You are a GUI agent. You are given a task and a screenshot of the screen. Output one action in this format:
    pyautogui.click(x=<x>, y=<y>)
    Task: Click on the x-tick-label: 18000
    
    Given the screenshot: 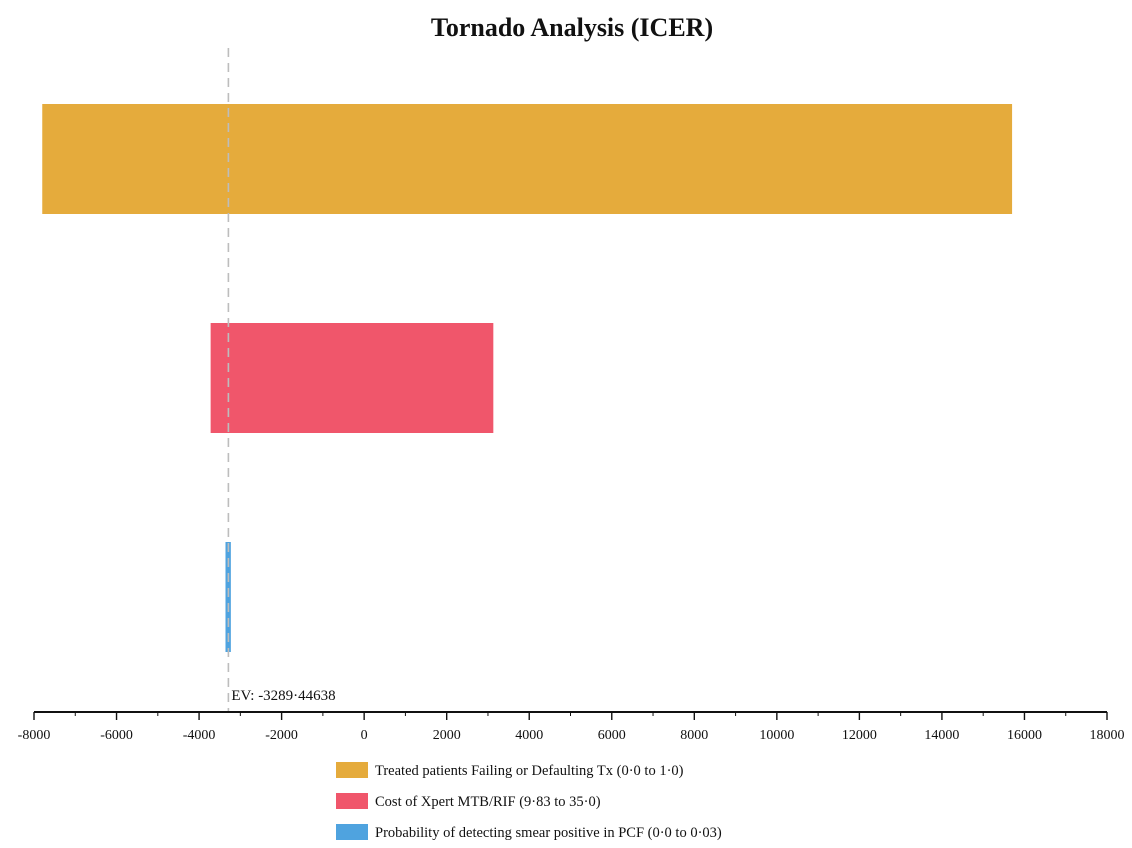 What is the action you would take?
    pyautogui.click(x=1107, y=735)
    